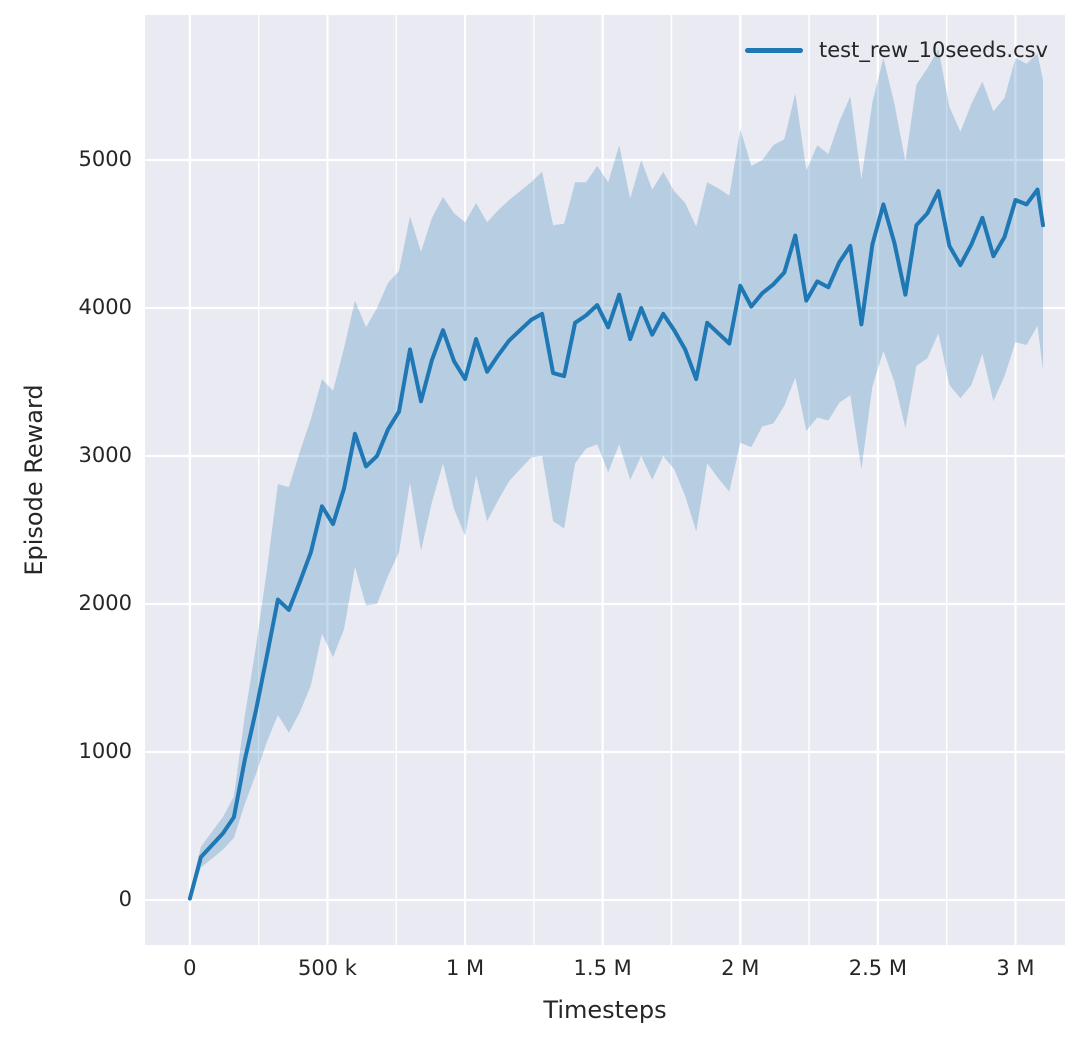  Describe the element at coordinates (327, 968) in the screenshot. I see `x-tick-label: 500 k` at that location.